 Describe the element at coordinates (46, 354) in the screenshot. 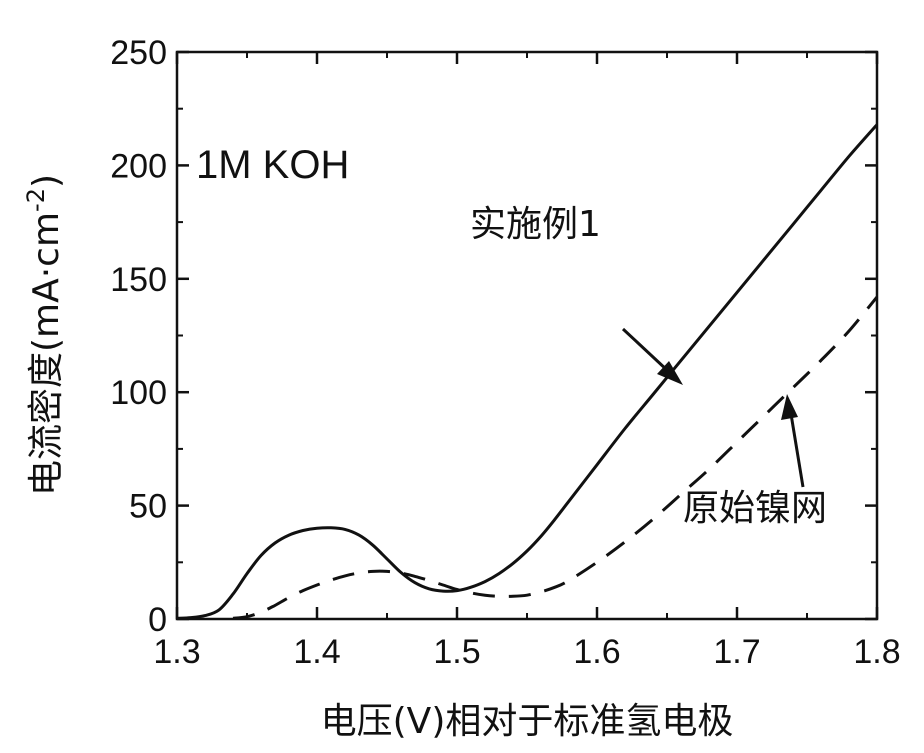

I see `y-axis-label-main: 电流密度(mA·cm` at that location.